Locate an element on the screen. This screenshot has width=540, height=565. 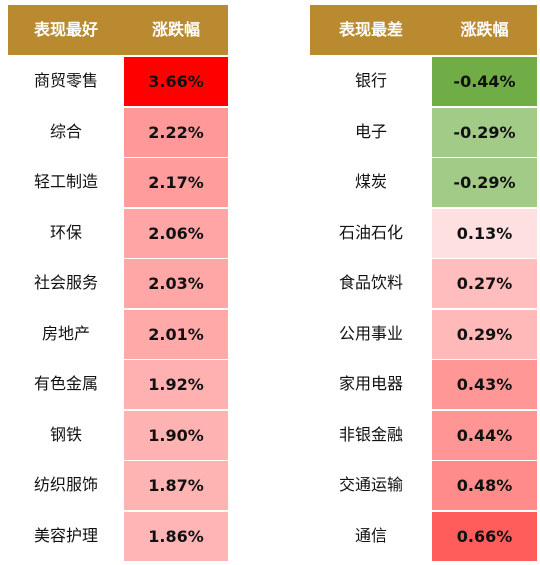
worst-sector-change-cell: 0.48% is located at coordinates (484, 485).